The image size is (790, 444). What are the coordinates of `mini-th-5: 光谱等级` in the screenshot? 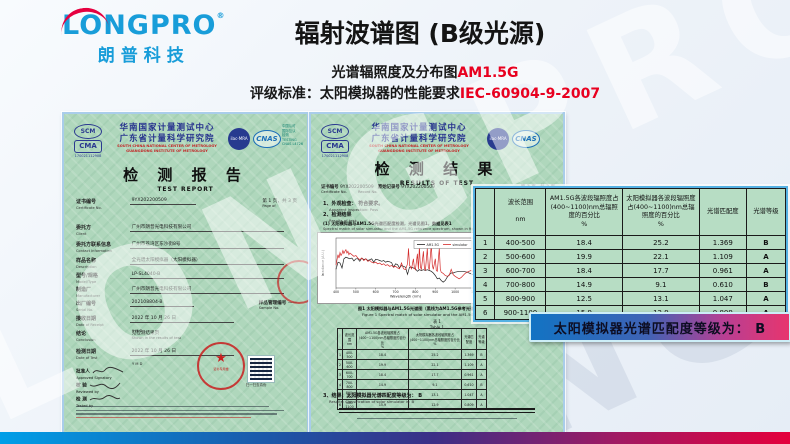 It's located at (481, 339).